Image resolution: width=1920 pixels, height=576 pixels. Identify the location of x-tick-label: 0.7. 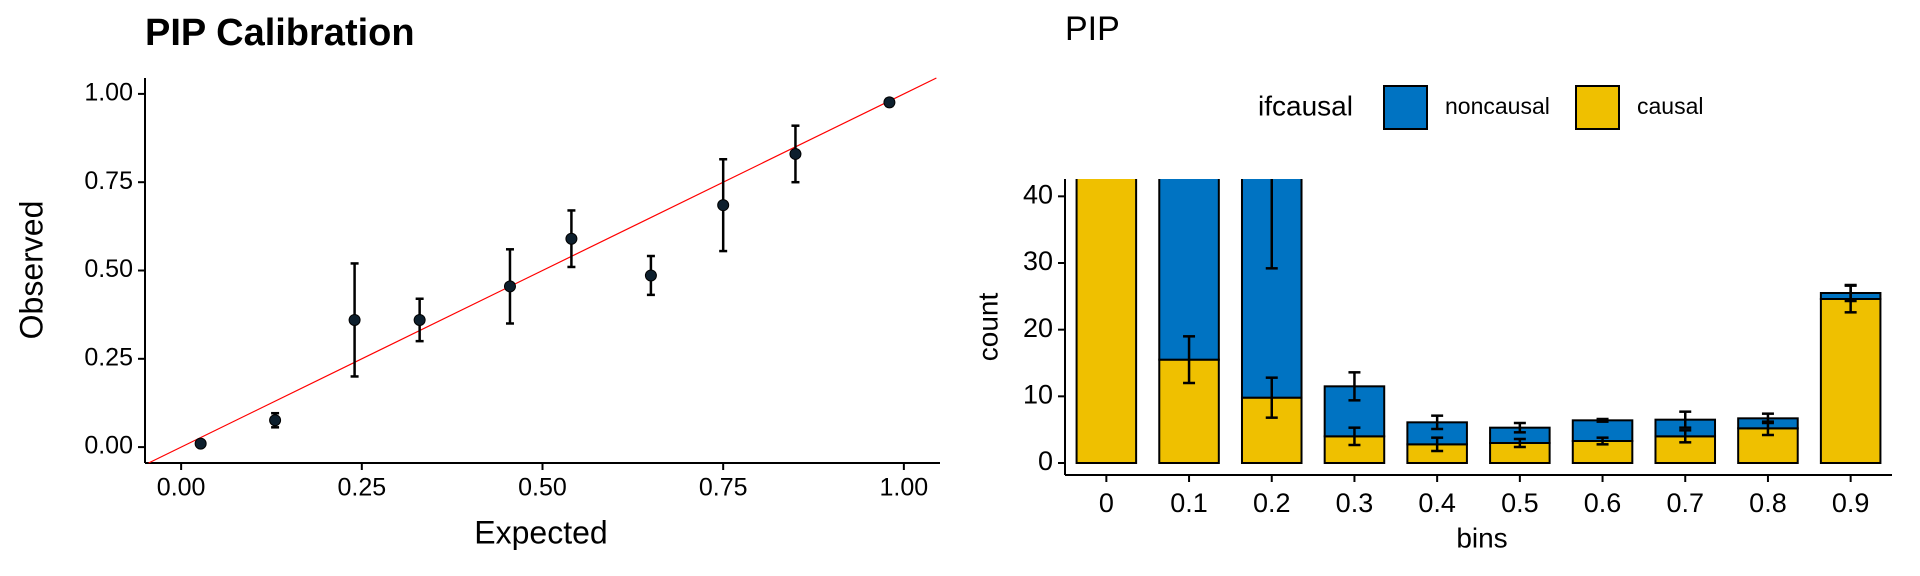
(1685, 503).